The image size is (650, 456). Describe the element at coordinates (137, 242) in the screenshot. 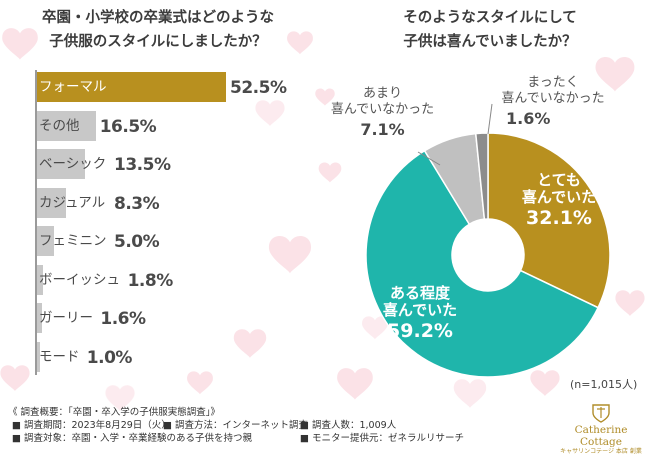

I see `bar-value-label: 5.0%` at that location.